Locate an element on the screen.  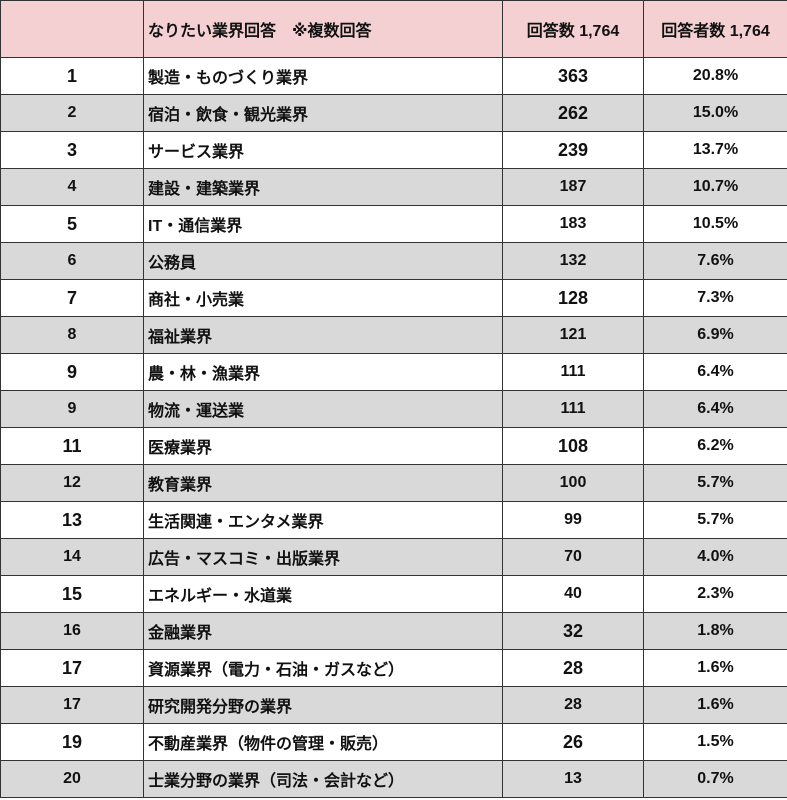
industry-cell: 福祉業界 is located at coordinates (323, 335).